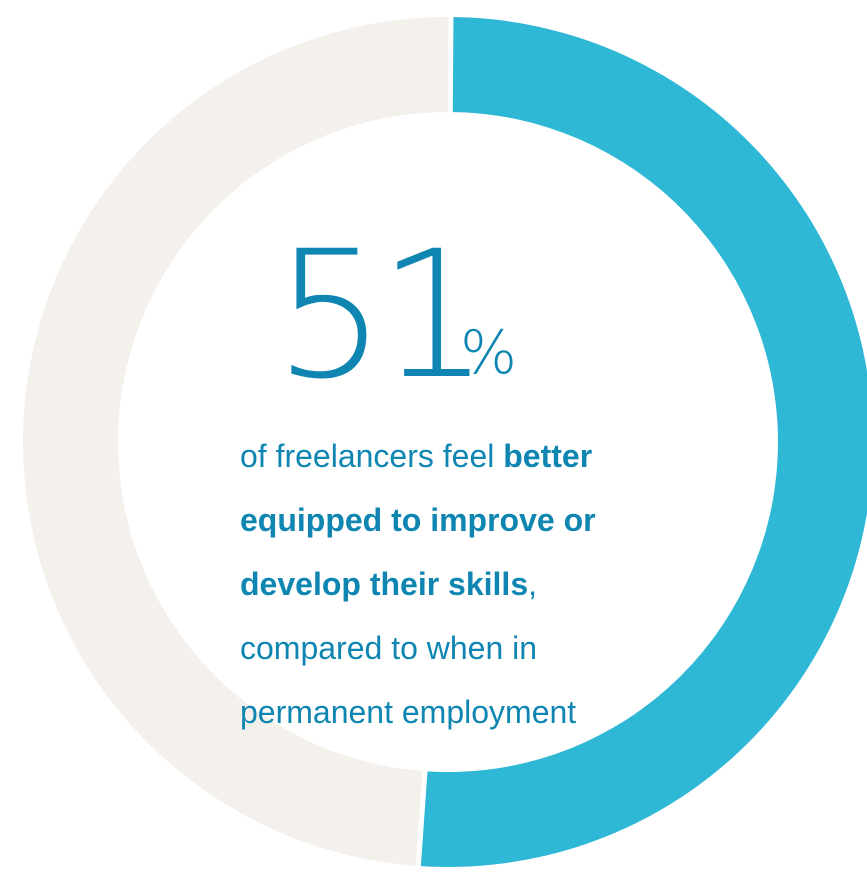 Image resolution: width=867 pixels, height=878 pixels. Describe the element at coordinates (389, 648) in the screenshot. I see `description-line-4: compared to when in` at that location.